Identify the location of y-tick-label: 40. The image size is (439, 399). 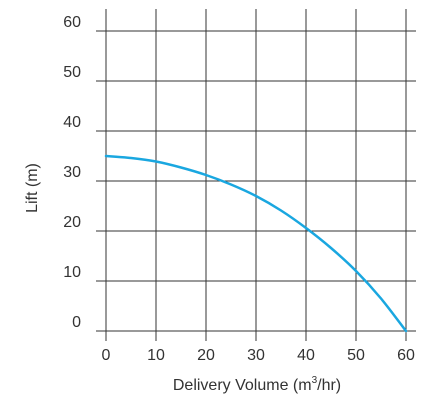
(72, 122).